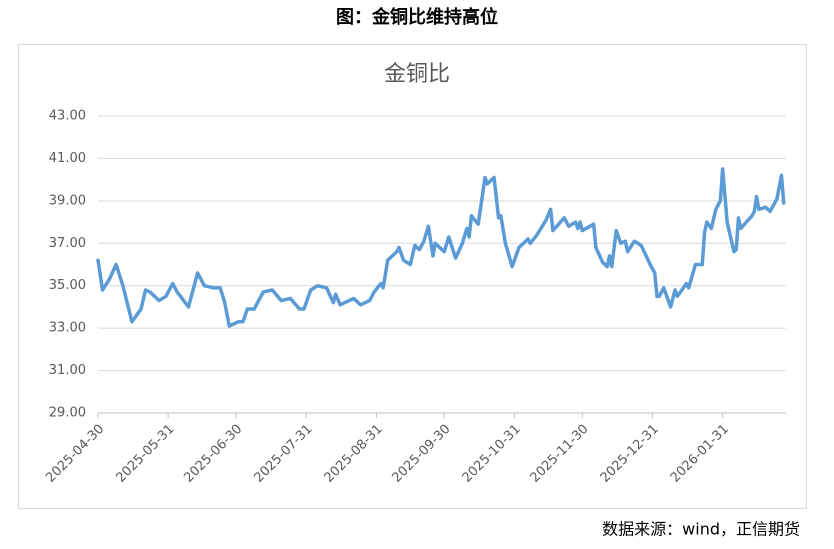 Image resolution: width=834 pixels, height=549 pixels. I want to click on y-tick-label: 43.00, so click(67, 116).